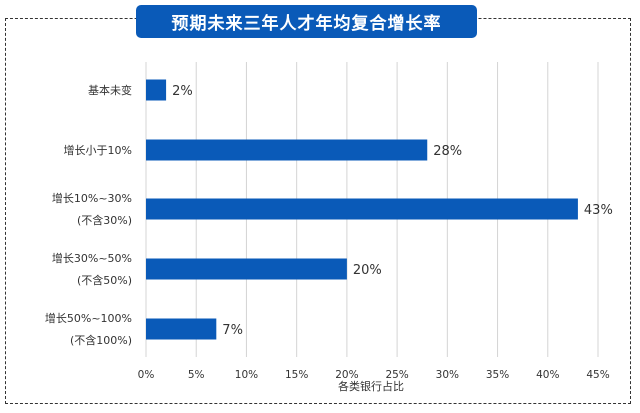 This screenshot has height=413, width=640. I want to click on x-tick-label: 5%, so click(196, 375).